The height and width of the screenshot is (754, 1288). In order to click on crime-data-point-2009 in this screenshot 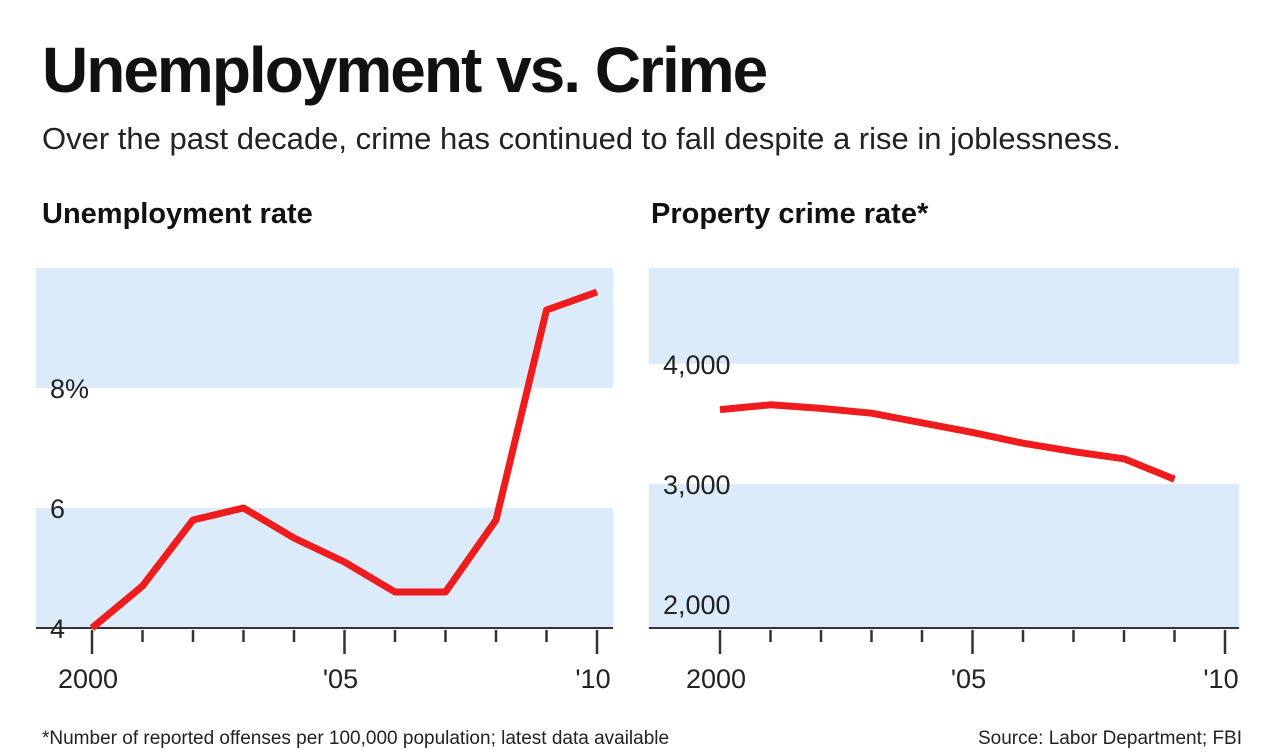, I will do `click(1175, 479)`.